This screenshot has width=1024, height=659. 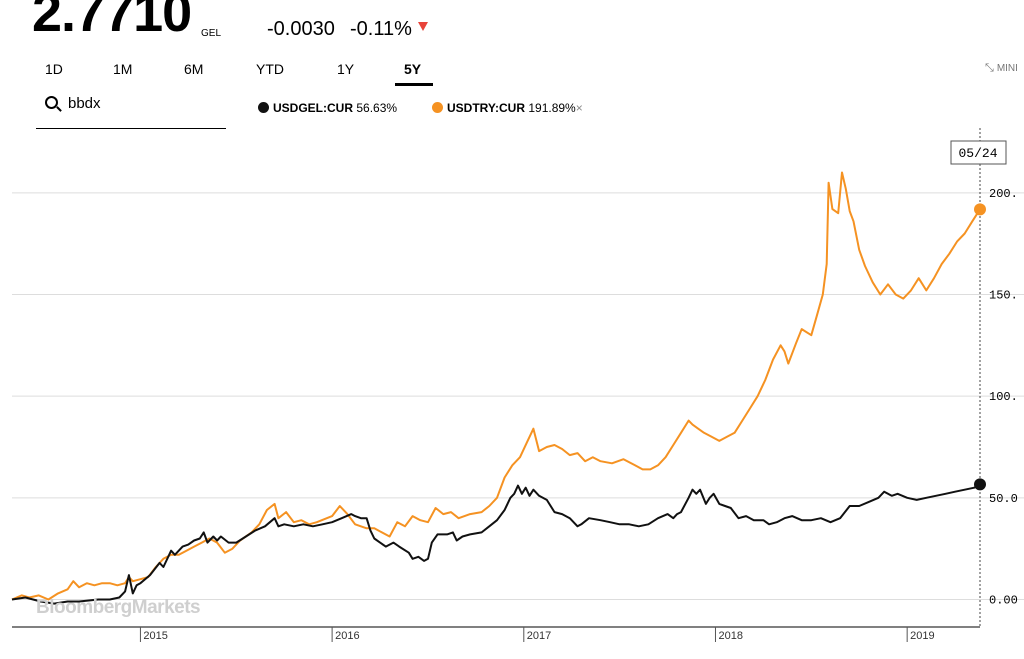 I want to click on search-input, so click(x=143, y=103).